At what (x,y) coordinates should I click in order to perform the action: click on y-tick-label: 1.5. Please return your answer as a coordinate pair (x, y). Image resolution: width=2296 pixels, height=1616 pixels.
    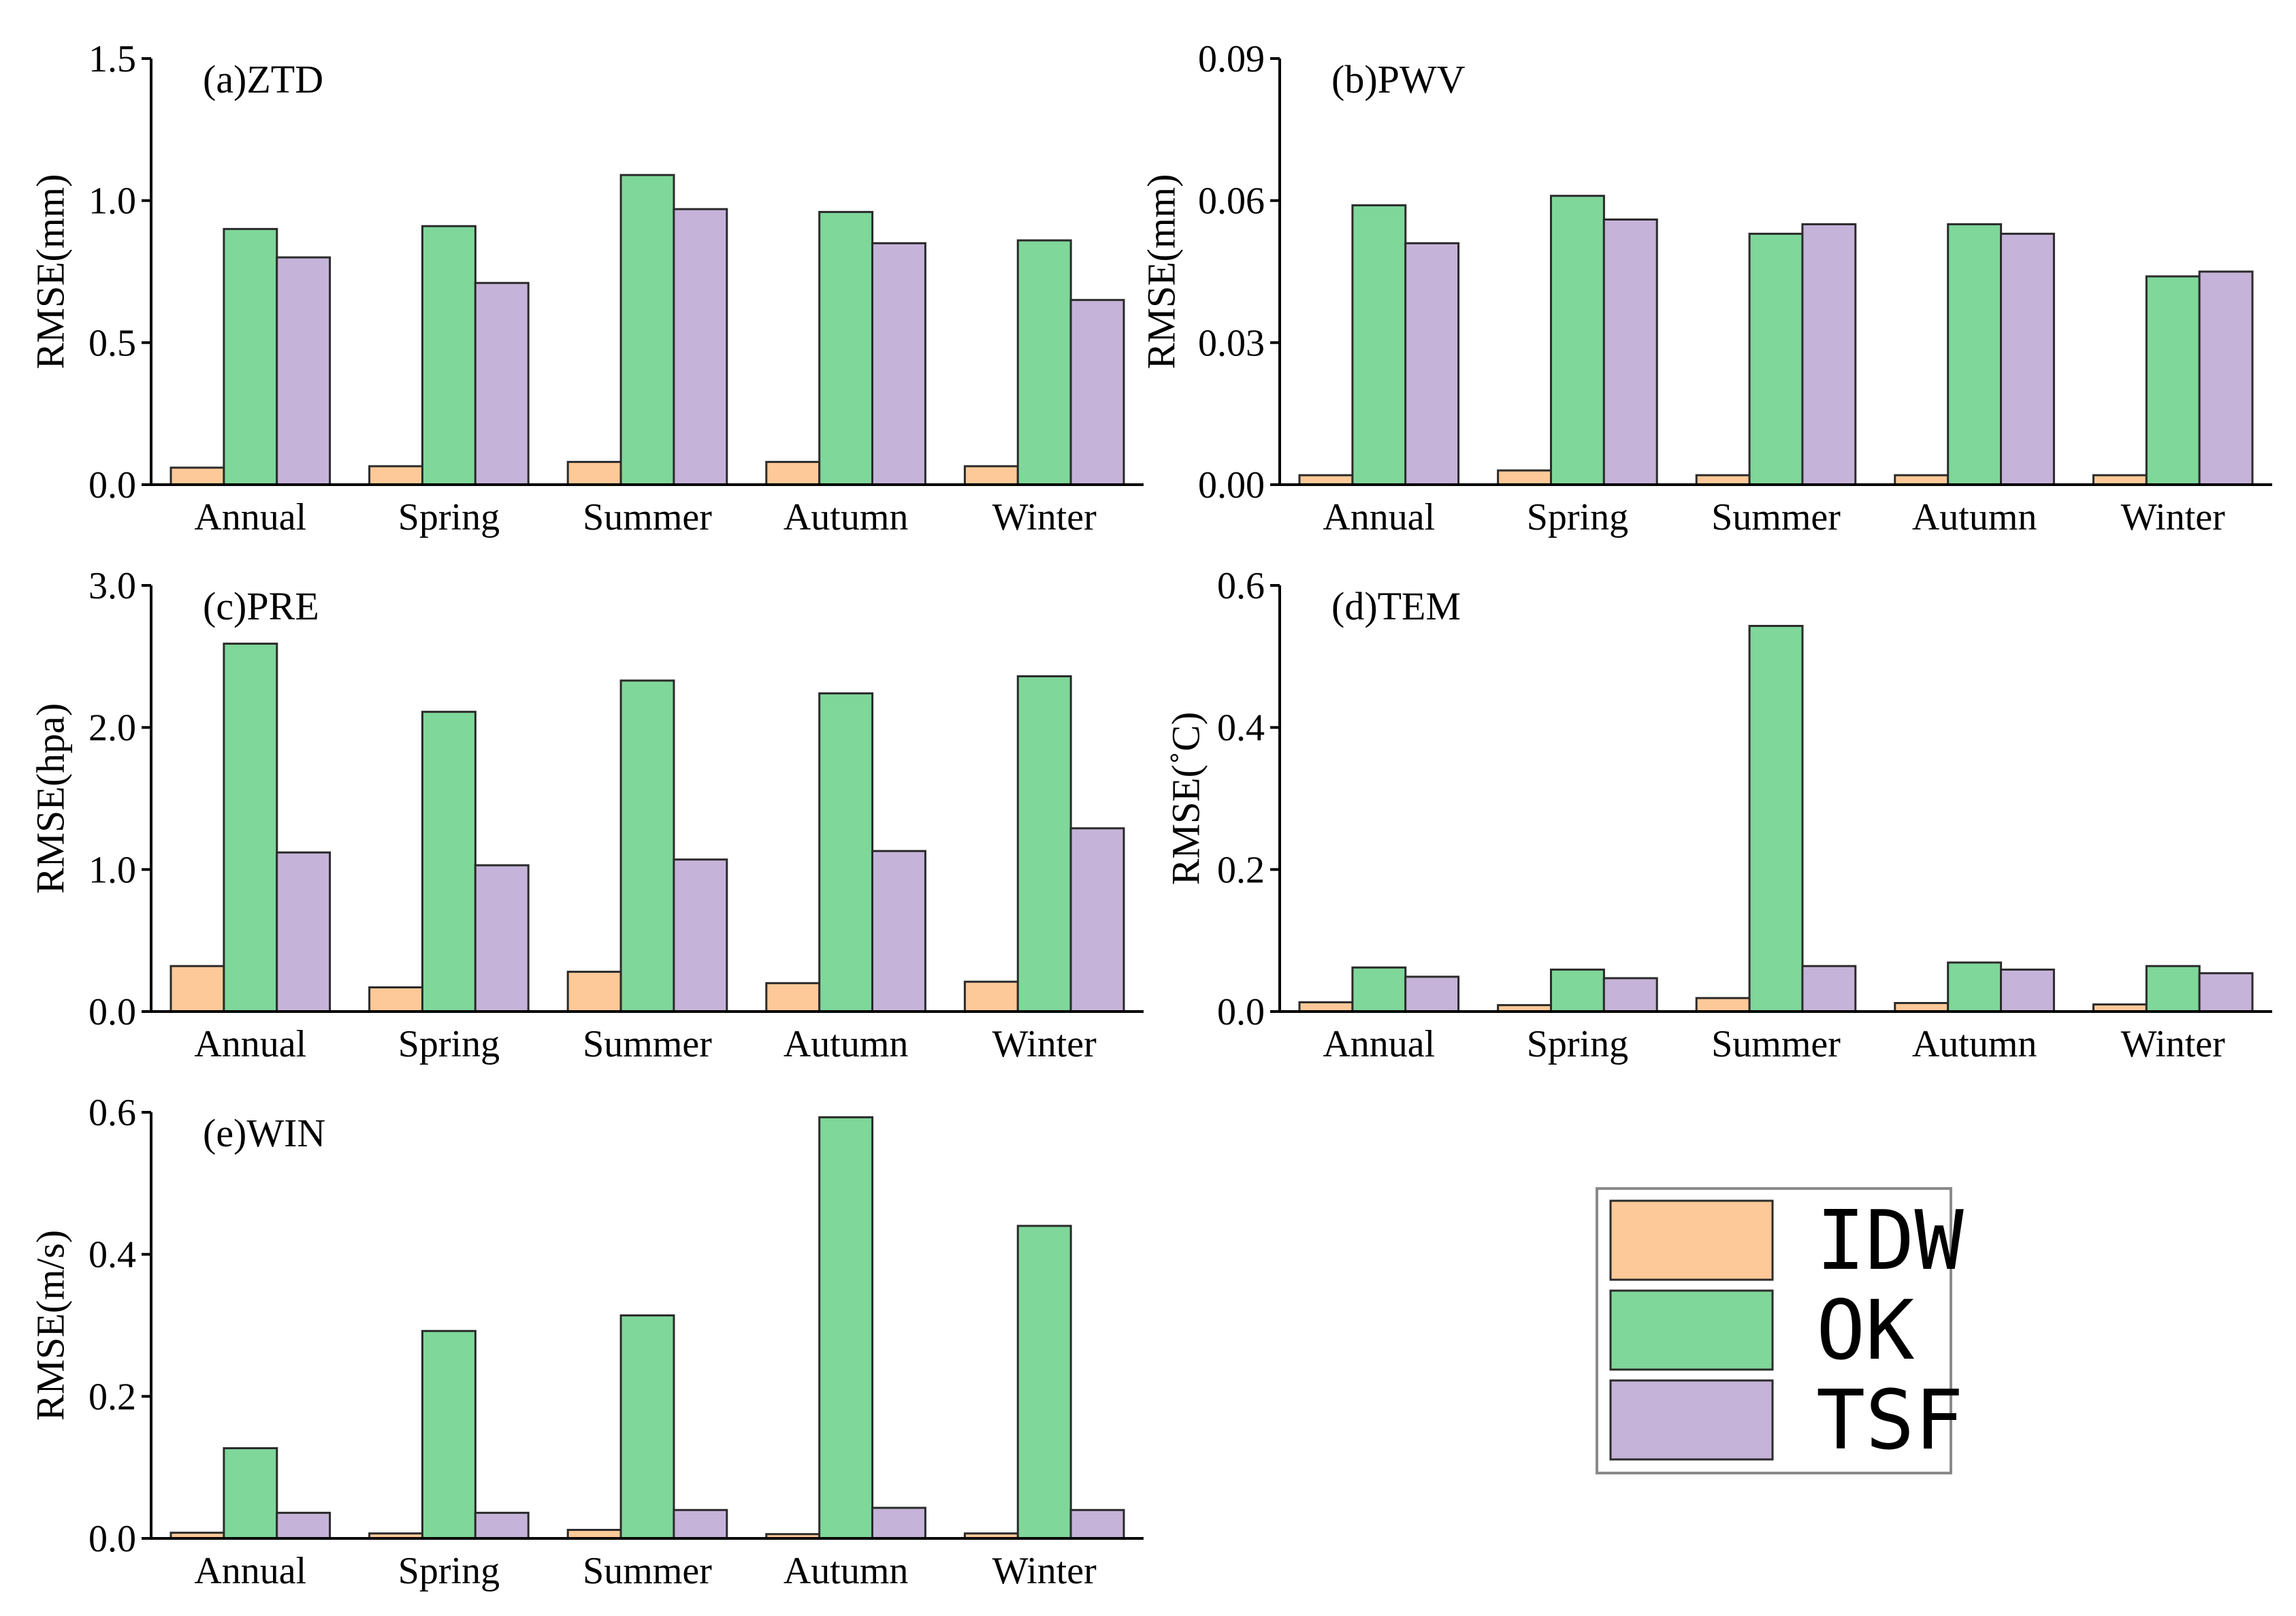
    Looking at the image, I should click on (112, 59).